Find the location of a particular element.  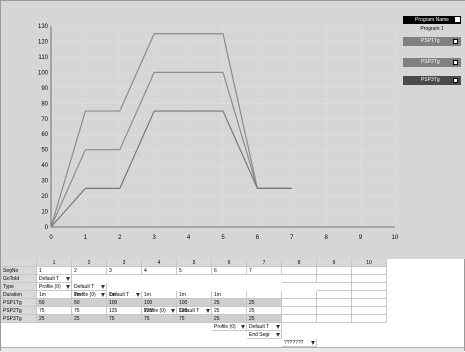

column-header: 7 is located at coordinates (264, 263).